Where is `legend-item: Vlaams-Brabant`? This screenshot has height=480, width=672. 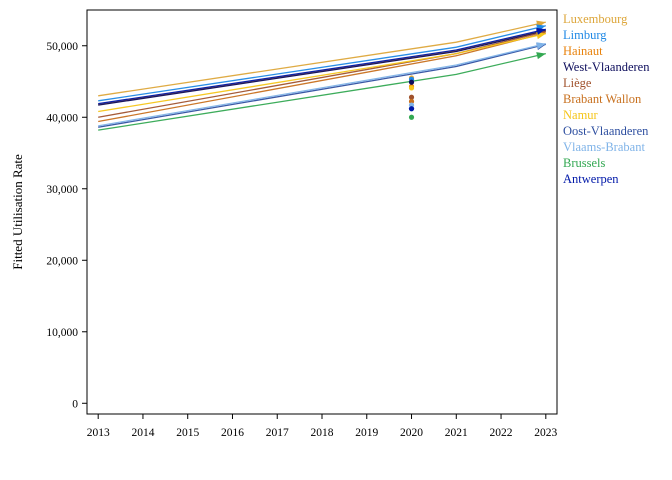 legend-item: Vlaams-Brabant is located at coordinates (604, 147).